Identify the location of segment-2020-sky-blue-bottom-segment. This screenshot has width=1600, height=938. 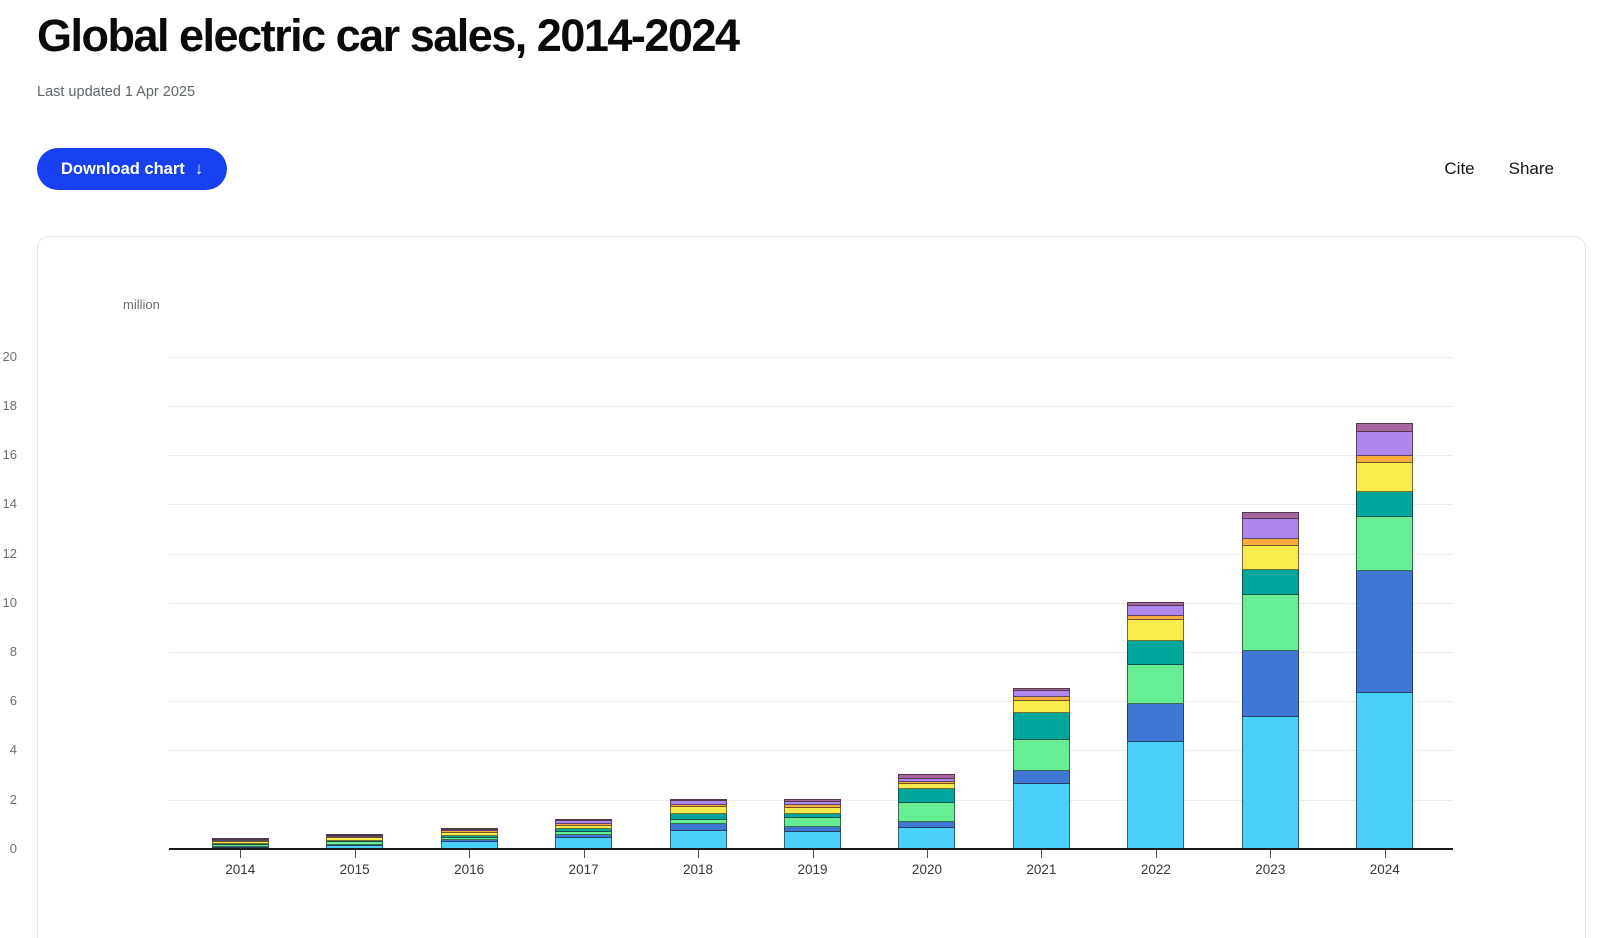
(927, 838).